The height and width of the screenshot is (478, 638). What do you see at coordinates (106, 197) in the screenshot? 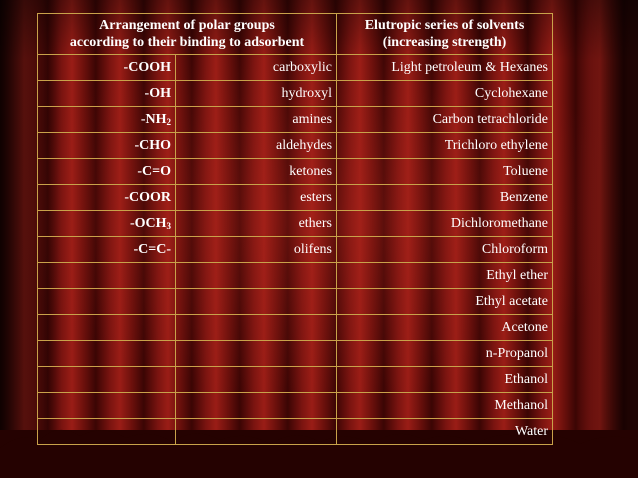
I see `polar-group-cell: -COOR` at bounding box center [106, 197].